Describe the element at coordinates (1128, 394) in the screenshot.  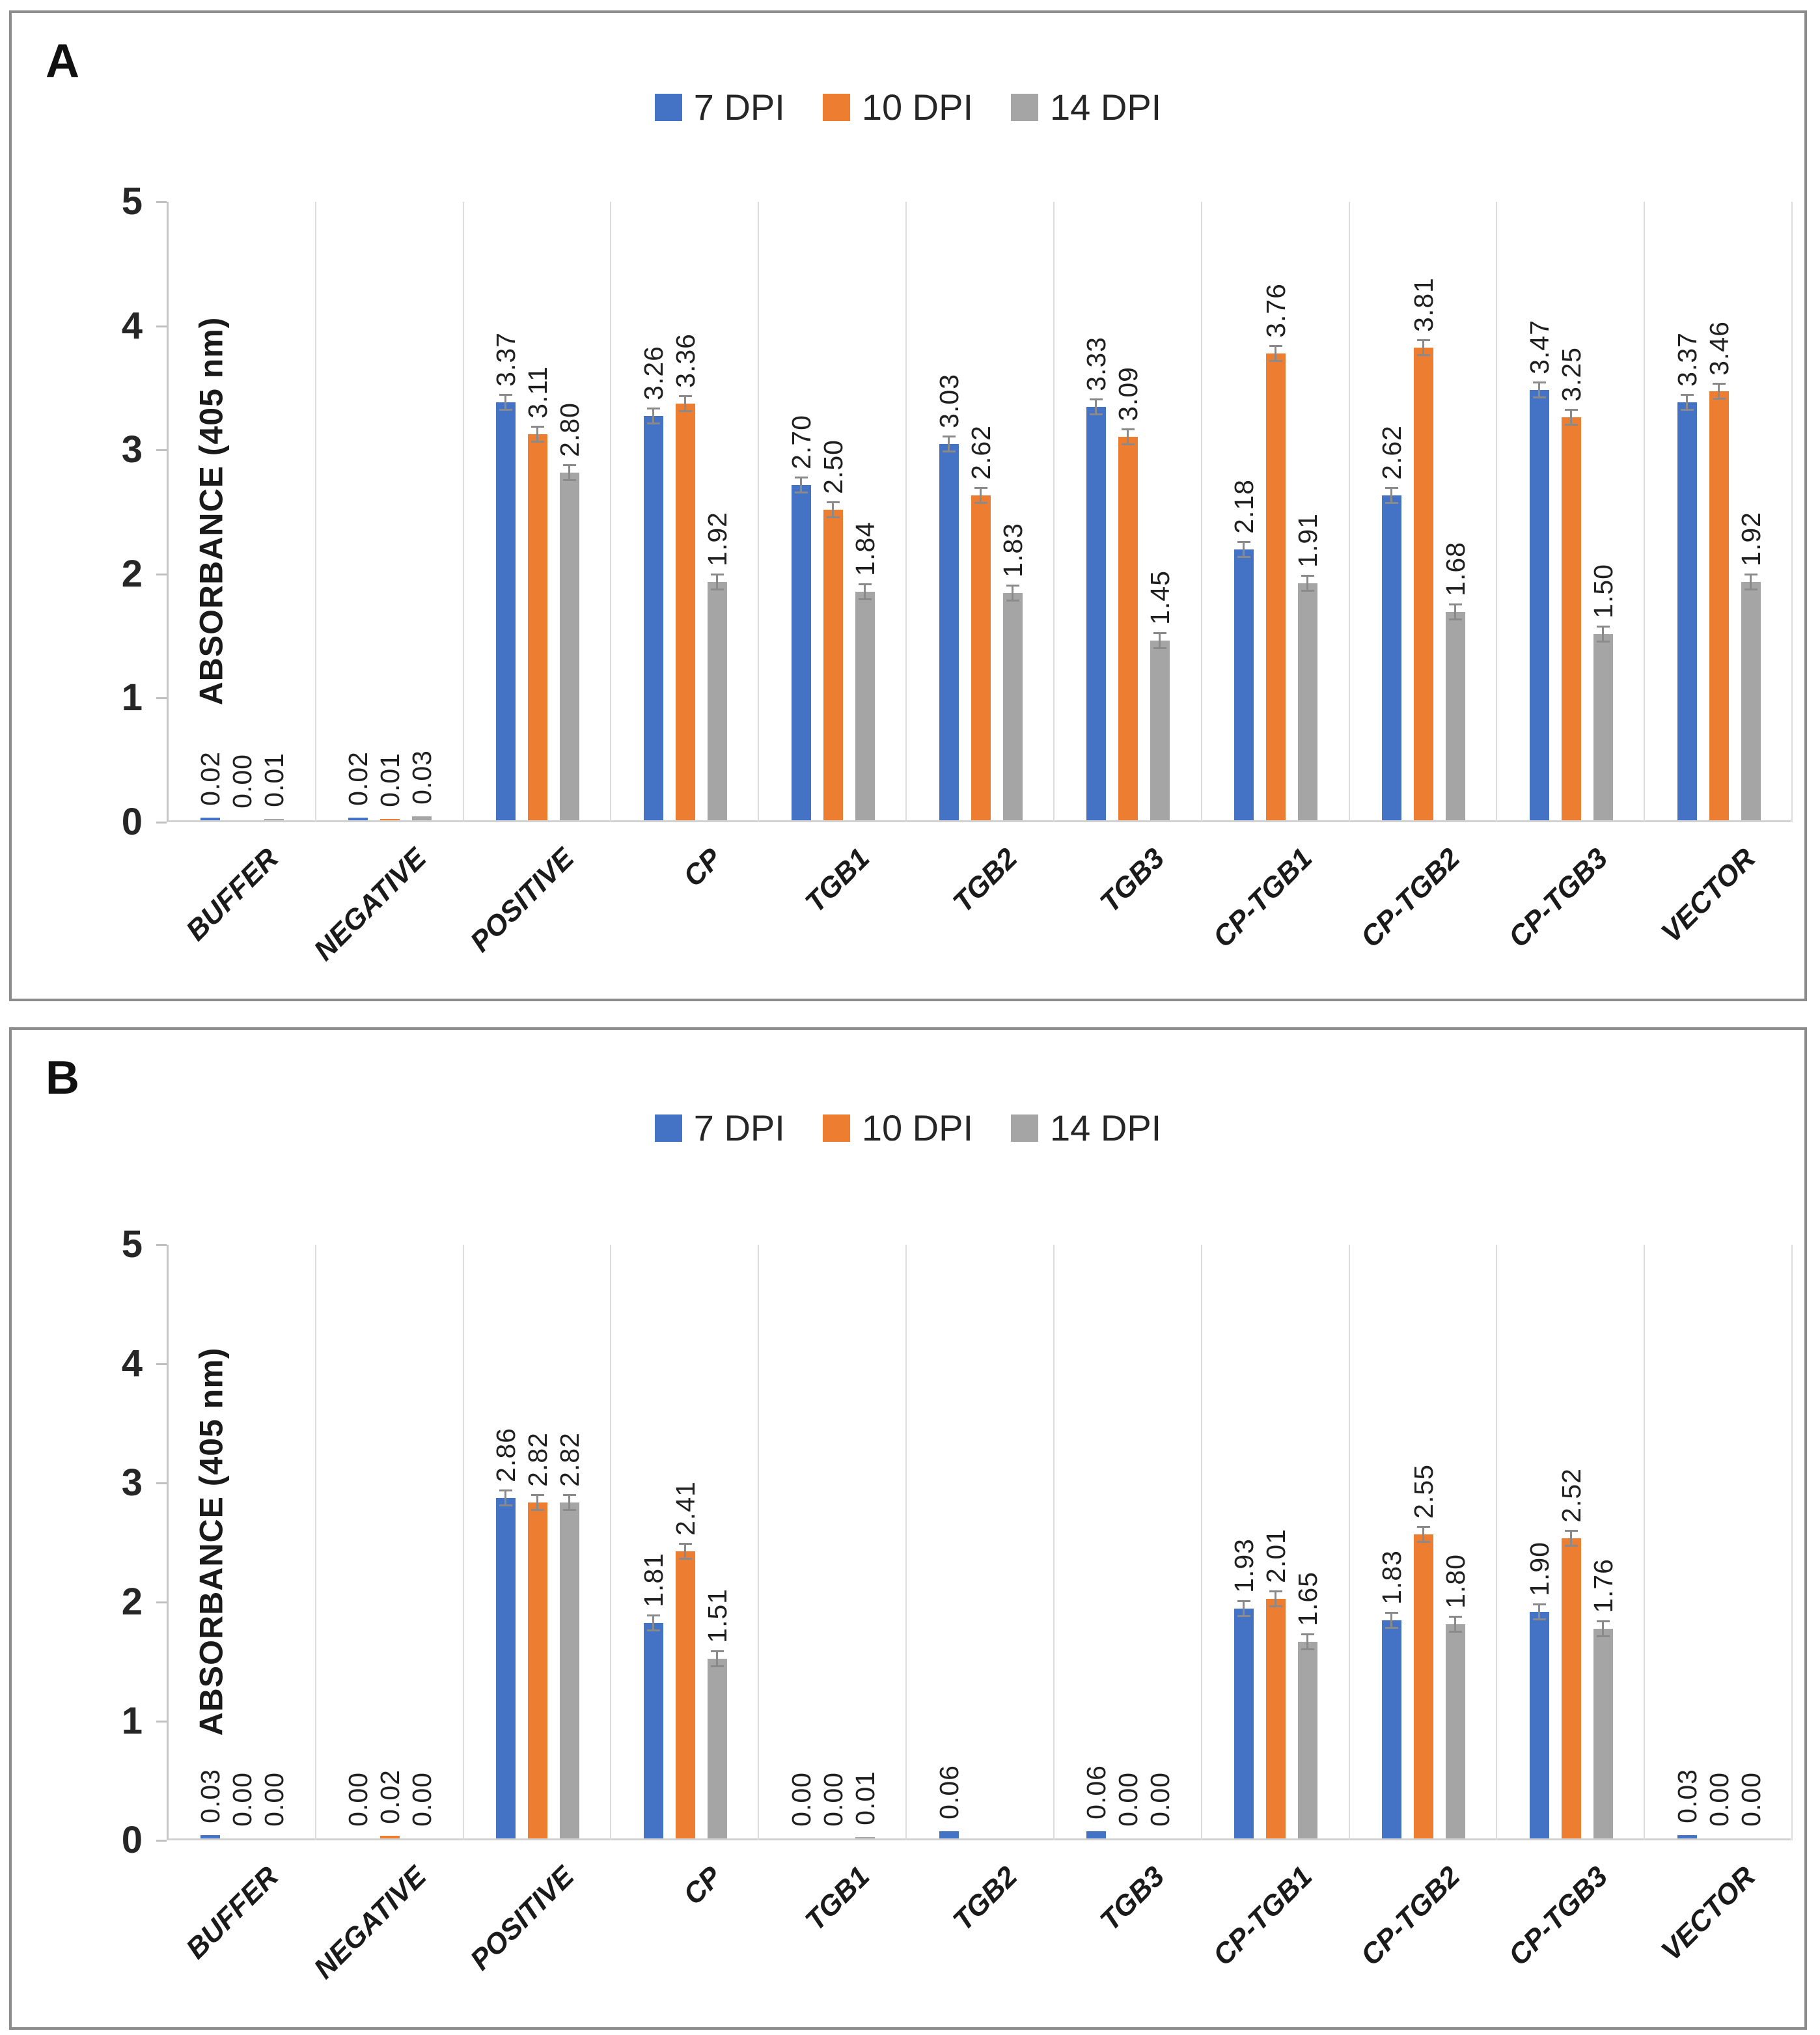
I see `bar-value-label: 3.09` at that location.